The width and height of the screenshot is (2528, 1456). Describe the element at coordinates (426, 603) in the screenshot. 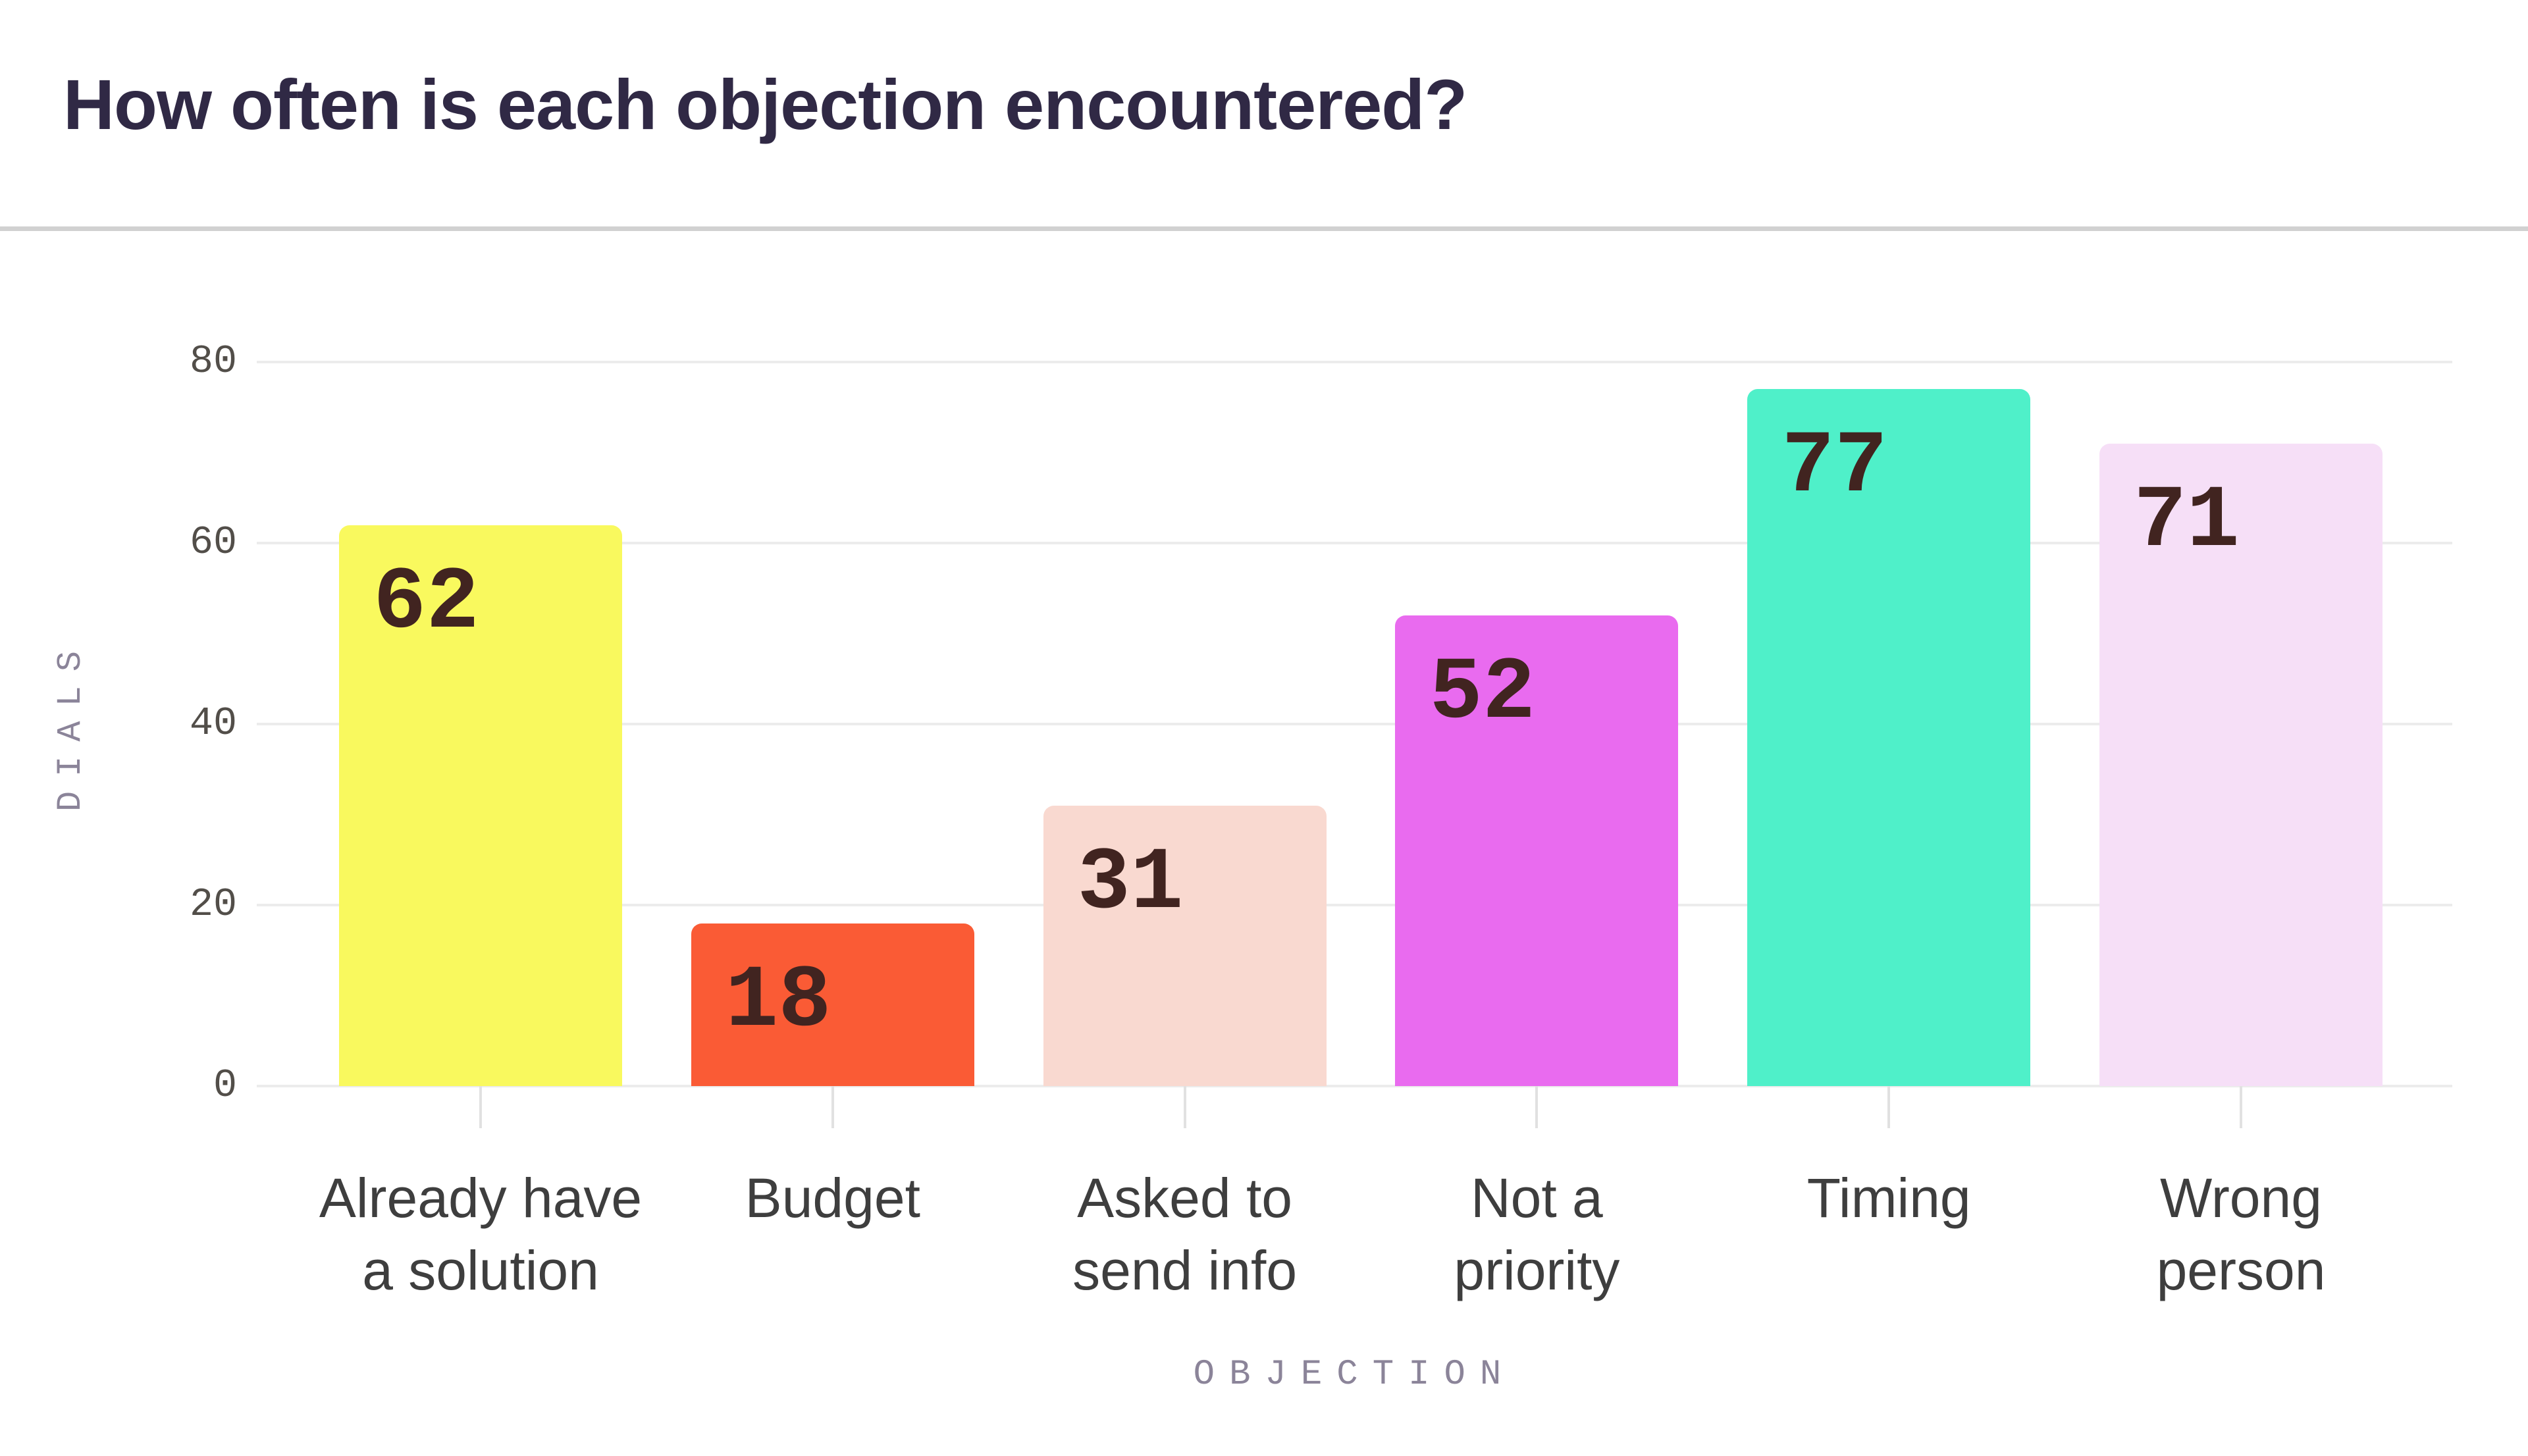

I see `bar-value-label: 62` at that location.